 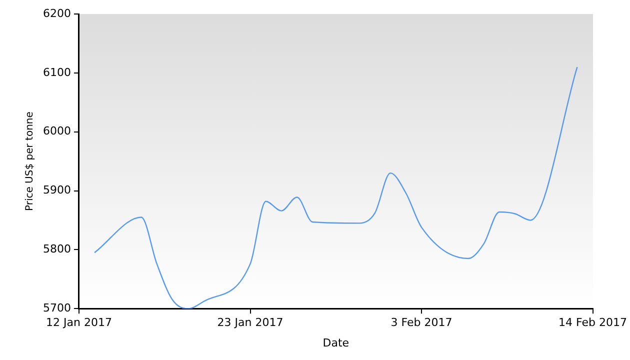 What do you see at coordinates (336, 343) in the screenshot?
I see `x-axis-title: Date` at bounding box center [336, 343].